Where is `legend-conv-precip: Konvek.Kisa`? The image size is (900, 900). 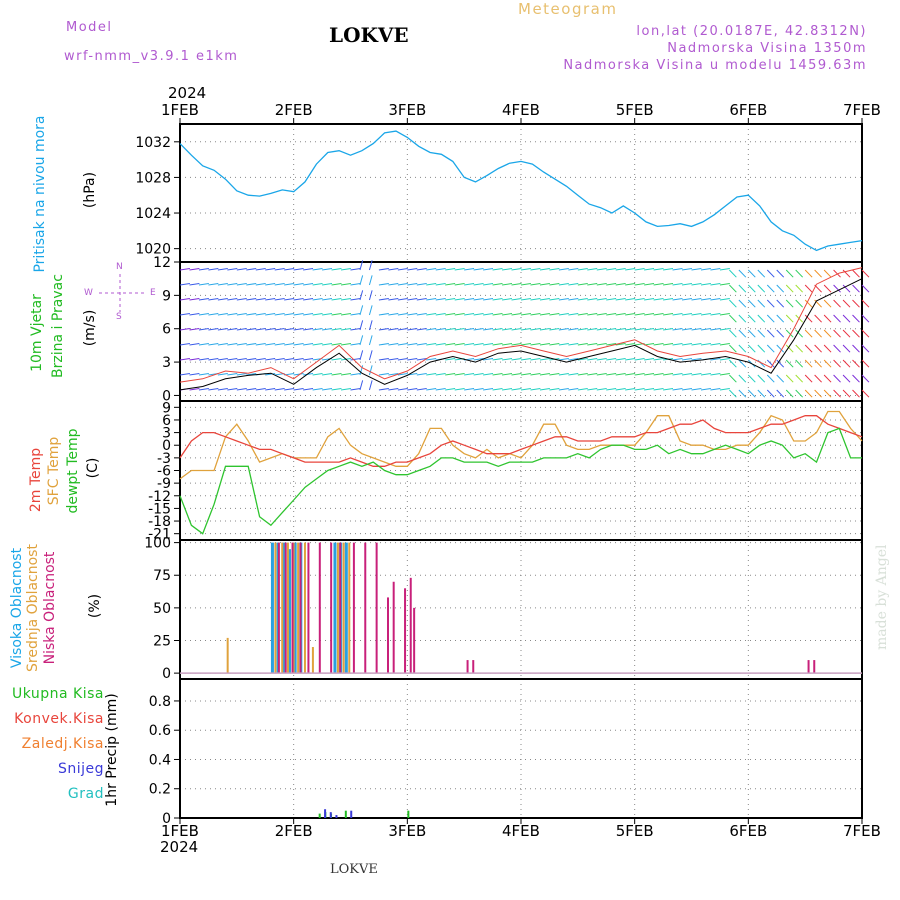
legend-conv-precip: Konvek.Kisa is located at coordinates (59, 719).